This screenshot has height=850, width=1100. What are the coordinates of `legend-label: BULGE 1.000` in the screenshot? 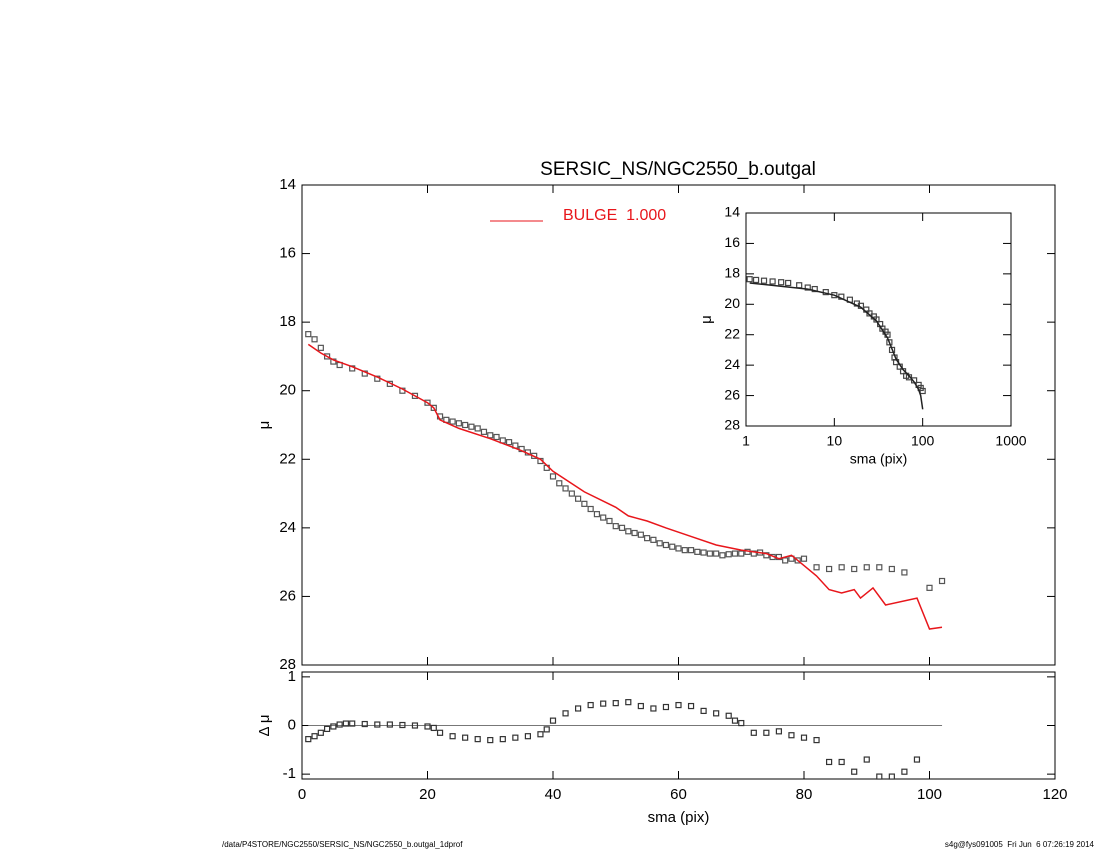 It's located at (614, 215).